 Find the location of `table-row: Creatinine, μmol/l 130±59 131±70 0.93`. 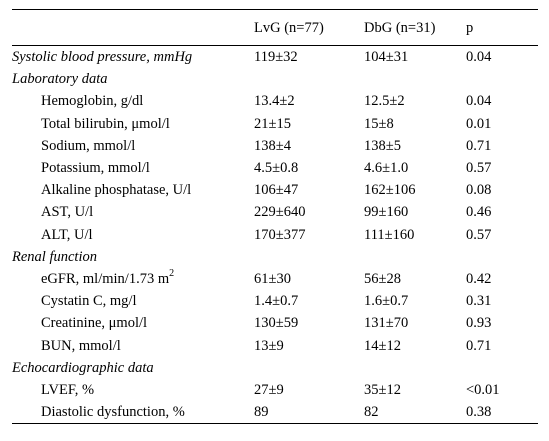

table-row: Creatinine, μmol/l 130±59 131±70 0.93 is located at coordinates (275, 323).